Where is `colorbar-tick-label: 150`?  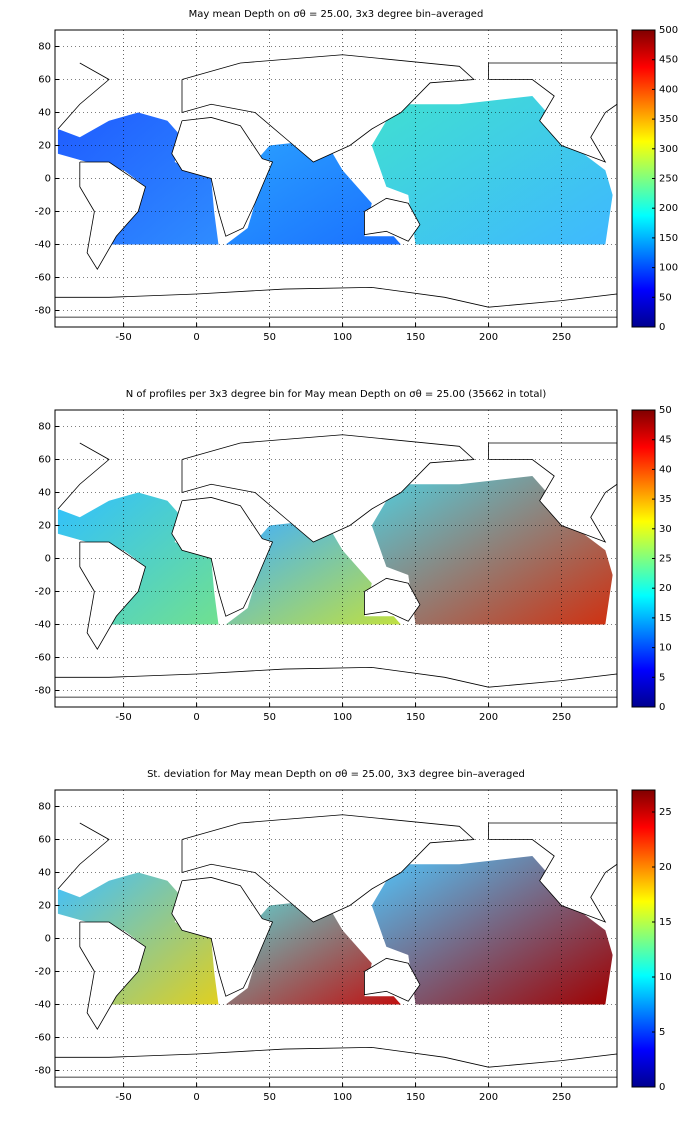 colorbar-tick-label: 150 is located at coordinates (668, 238).